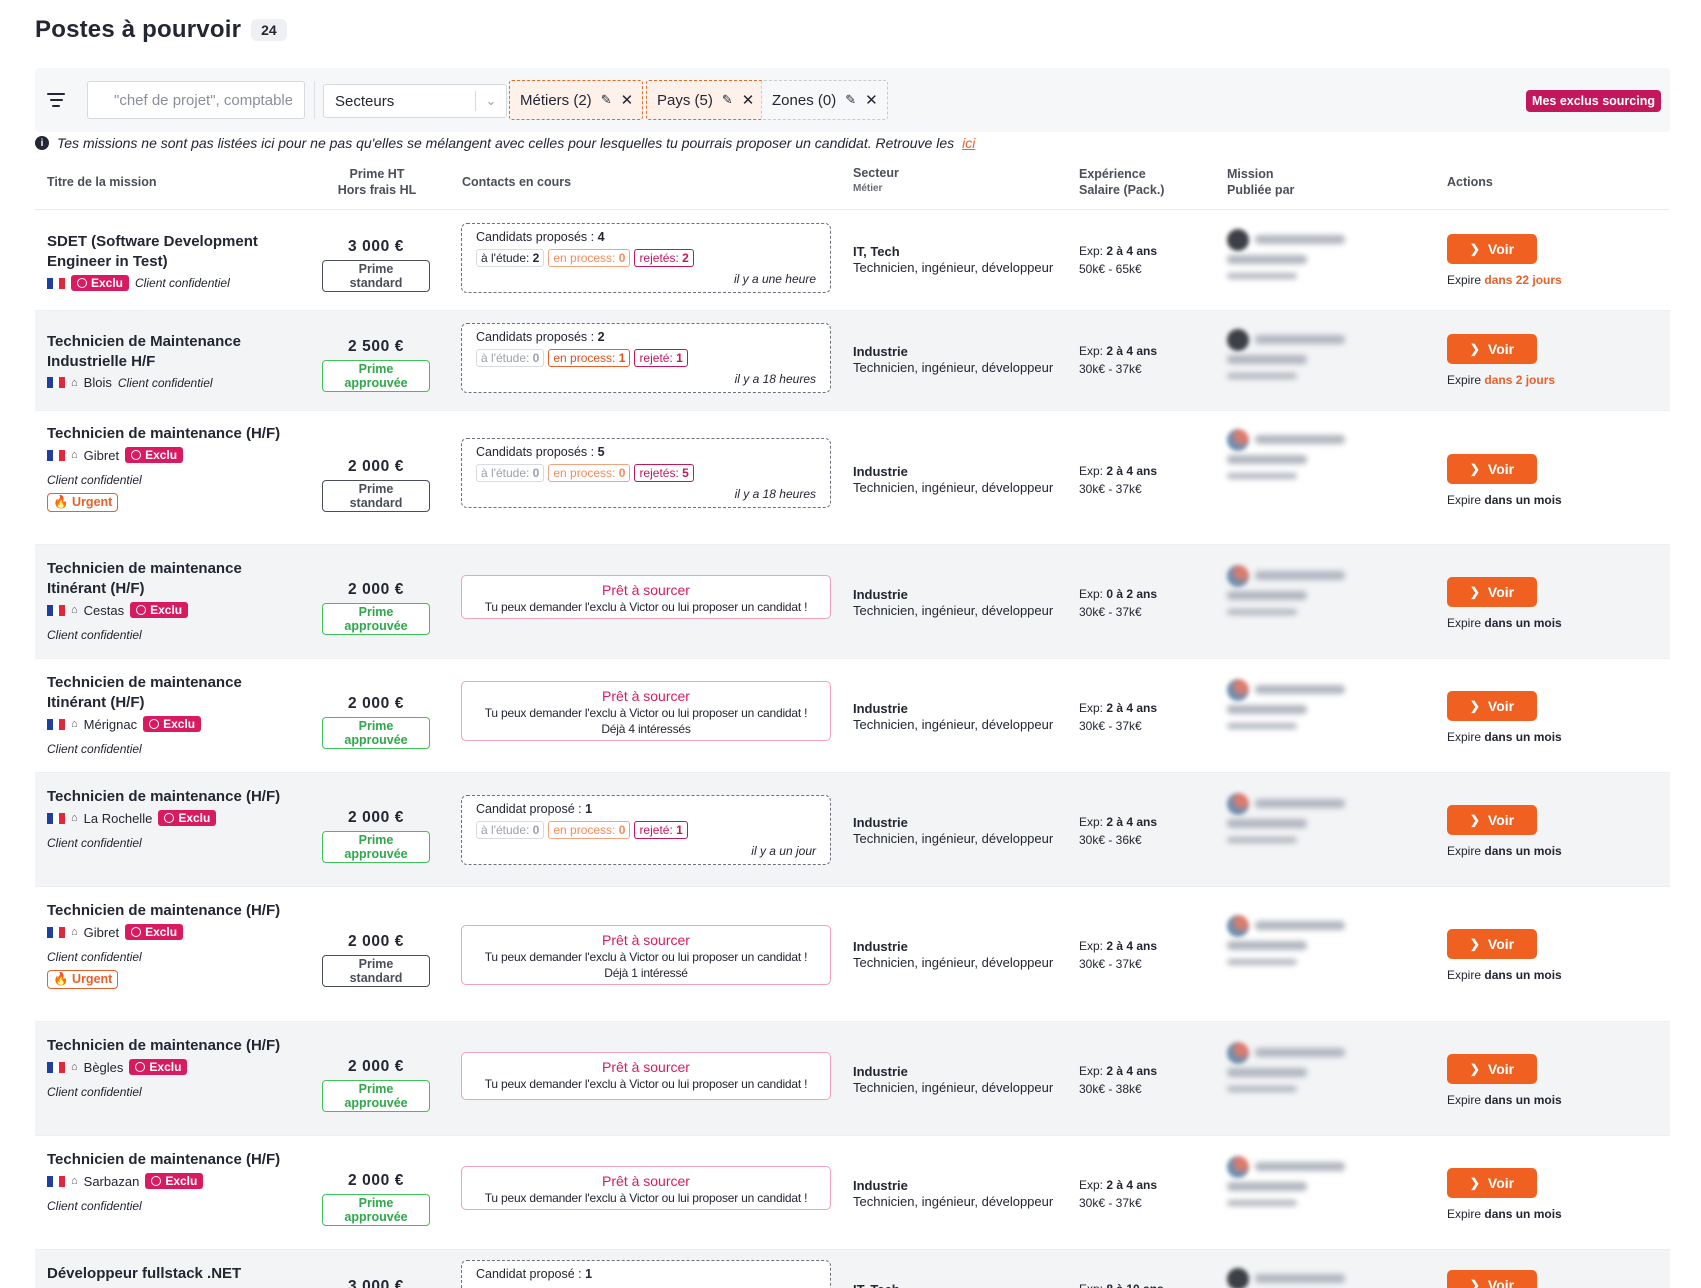 This screenshot has width=1701, height=1288. What do you see at coordinates (1312, 595) in the screenshot?
I see `publisher-cell` at bounding box center [1312, 595].